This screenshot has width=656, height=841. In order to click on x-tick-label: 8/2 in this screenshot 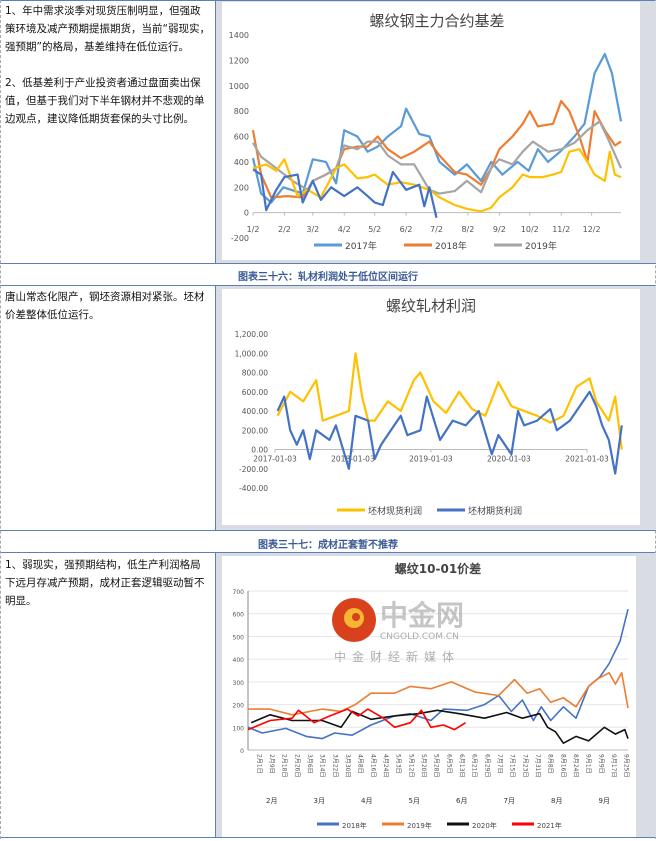, I will do `click(467, 229)`.